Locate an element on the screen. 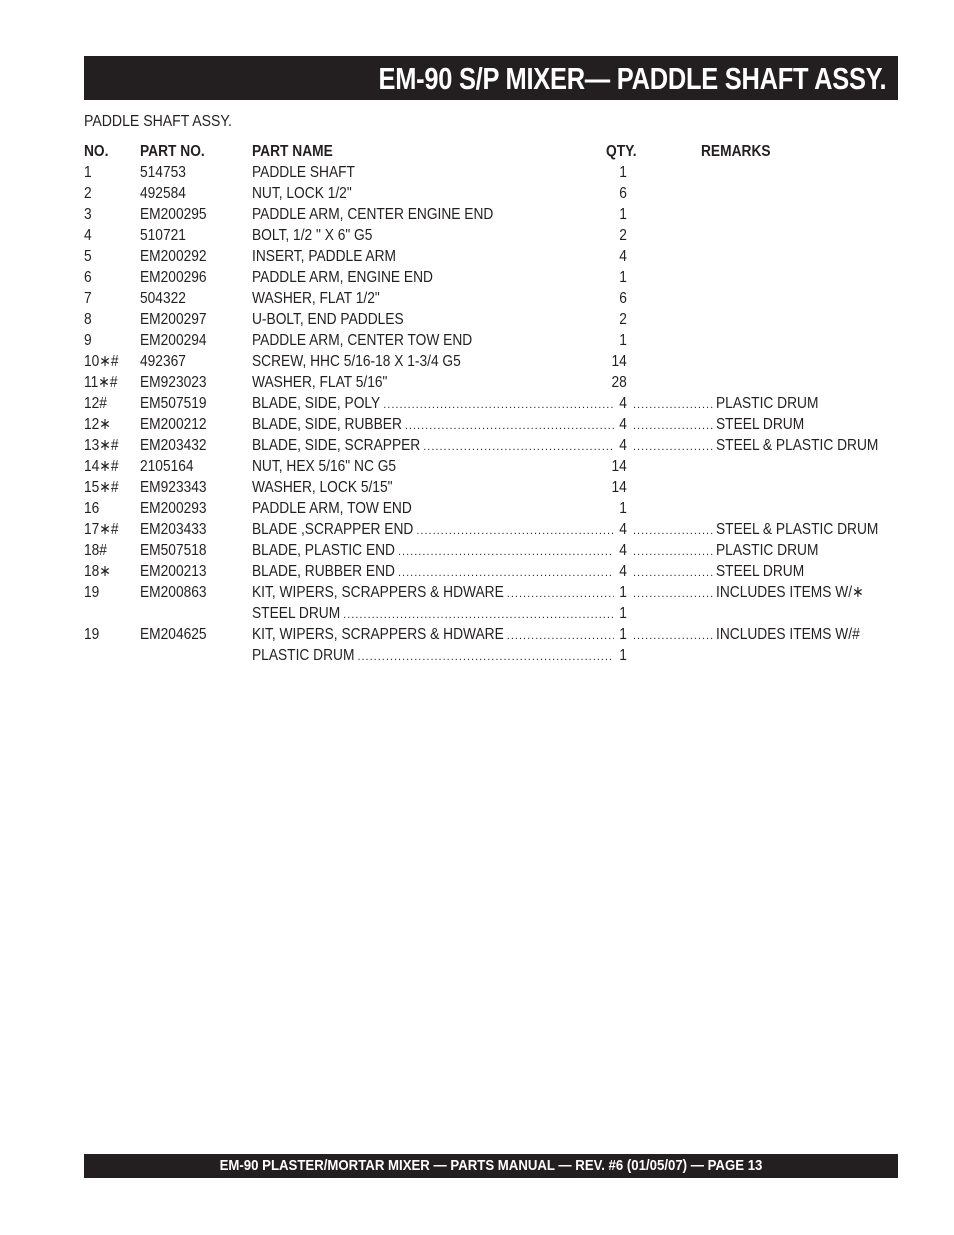 The height and width of the screenshot is (1235, 954). part-no: 492584 is located at coordinates (163, 193).